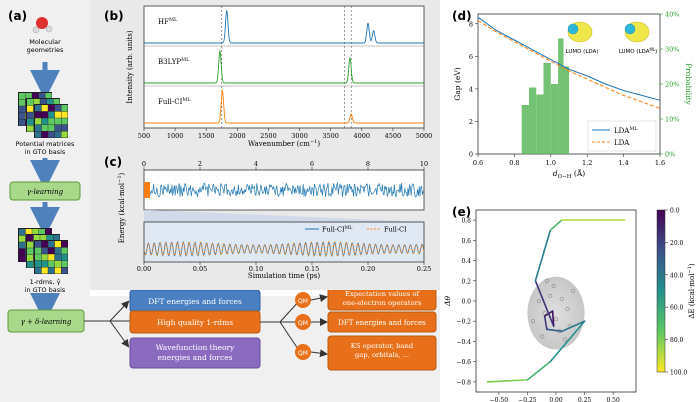 The height and width of the screenshot is (402, 700). Describe the element at coordinates (46, 322) in the screenshot. I see `gamma-delta-learning-text: γ + δ-learning` at that location.